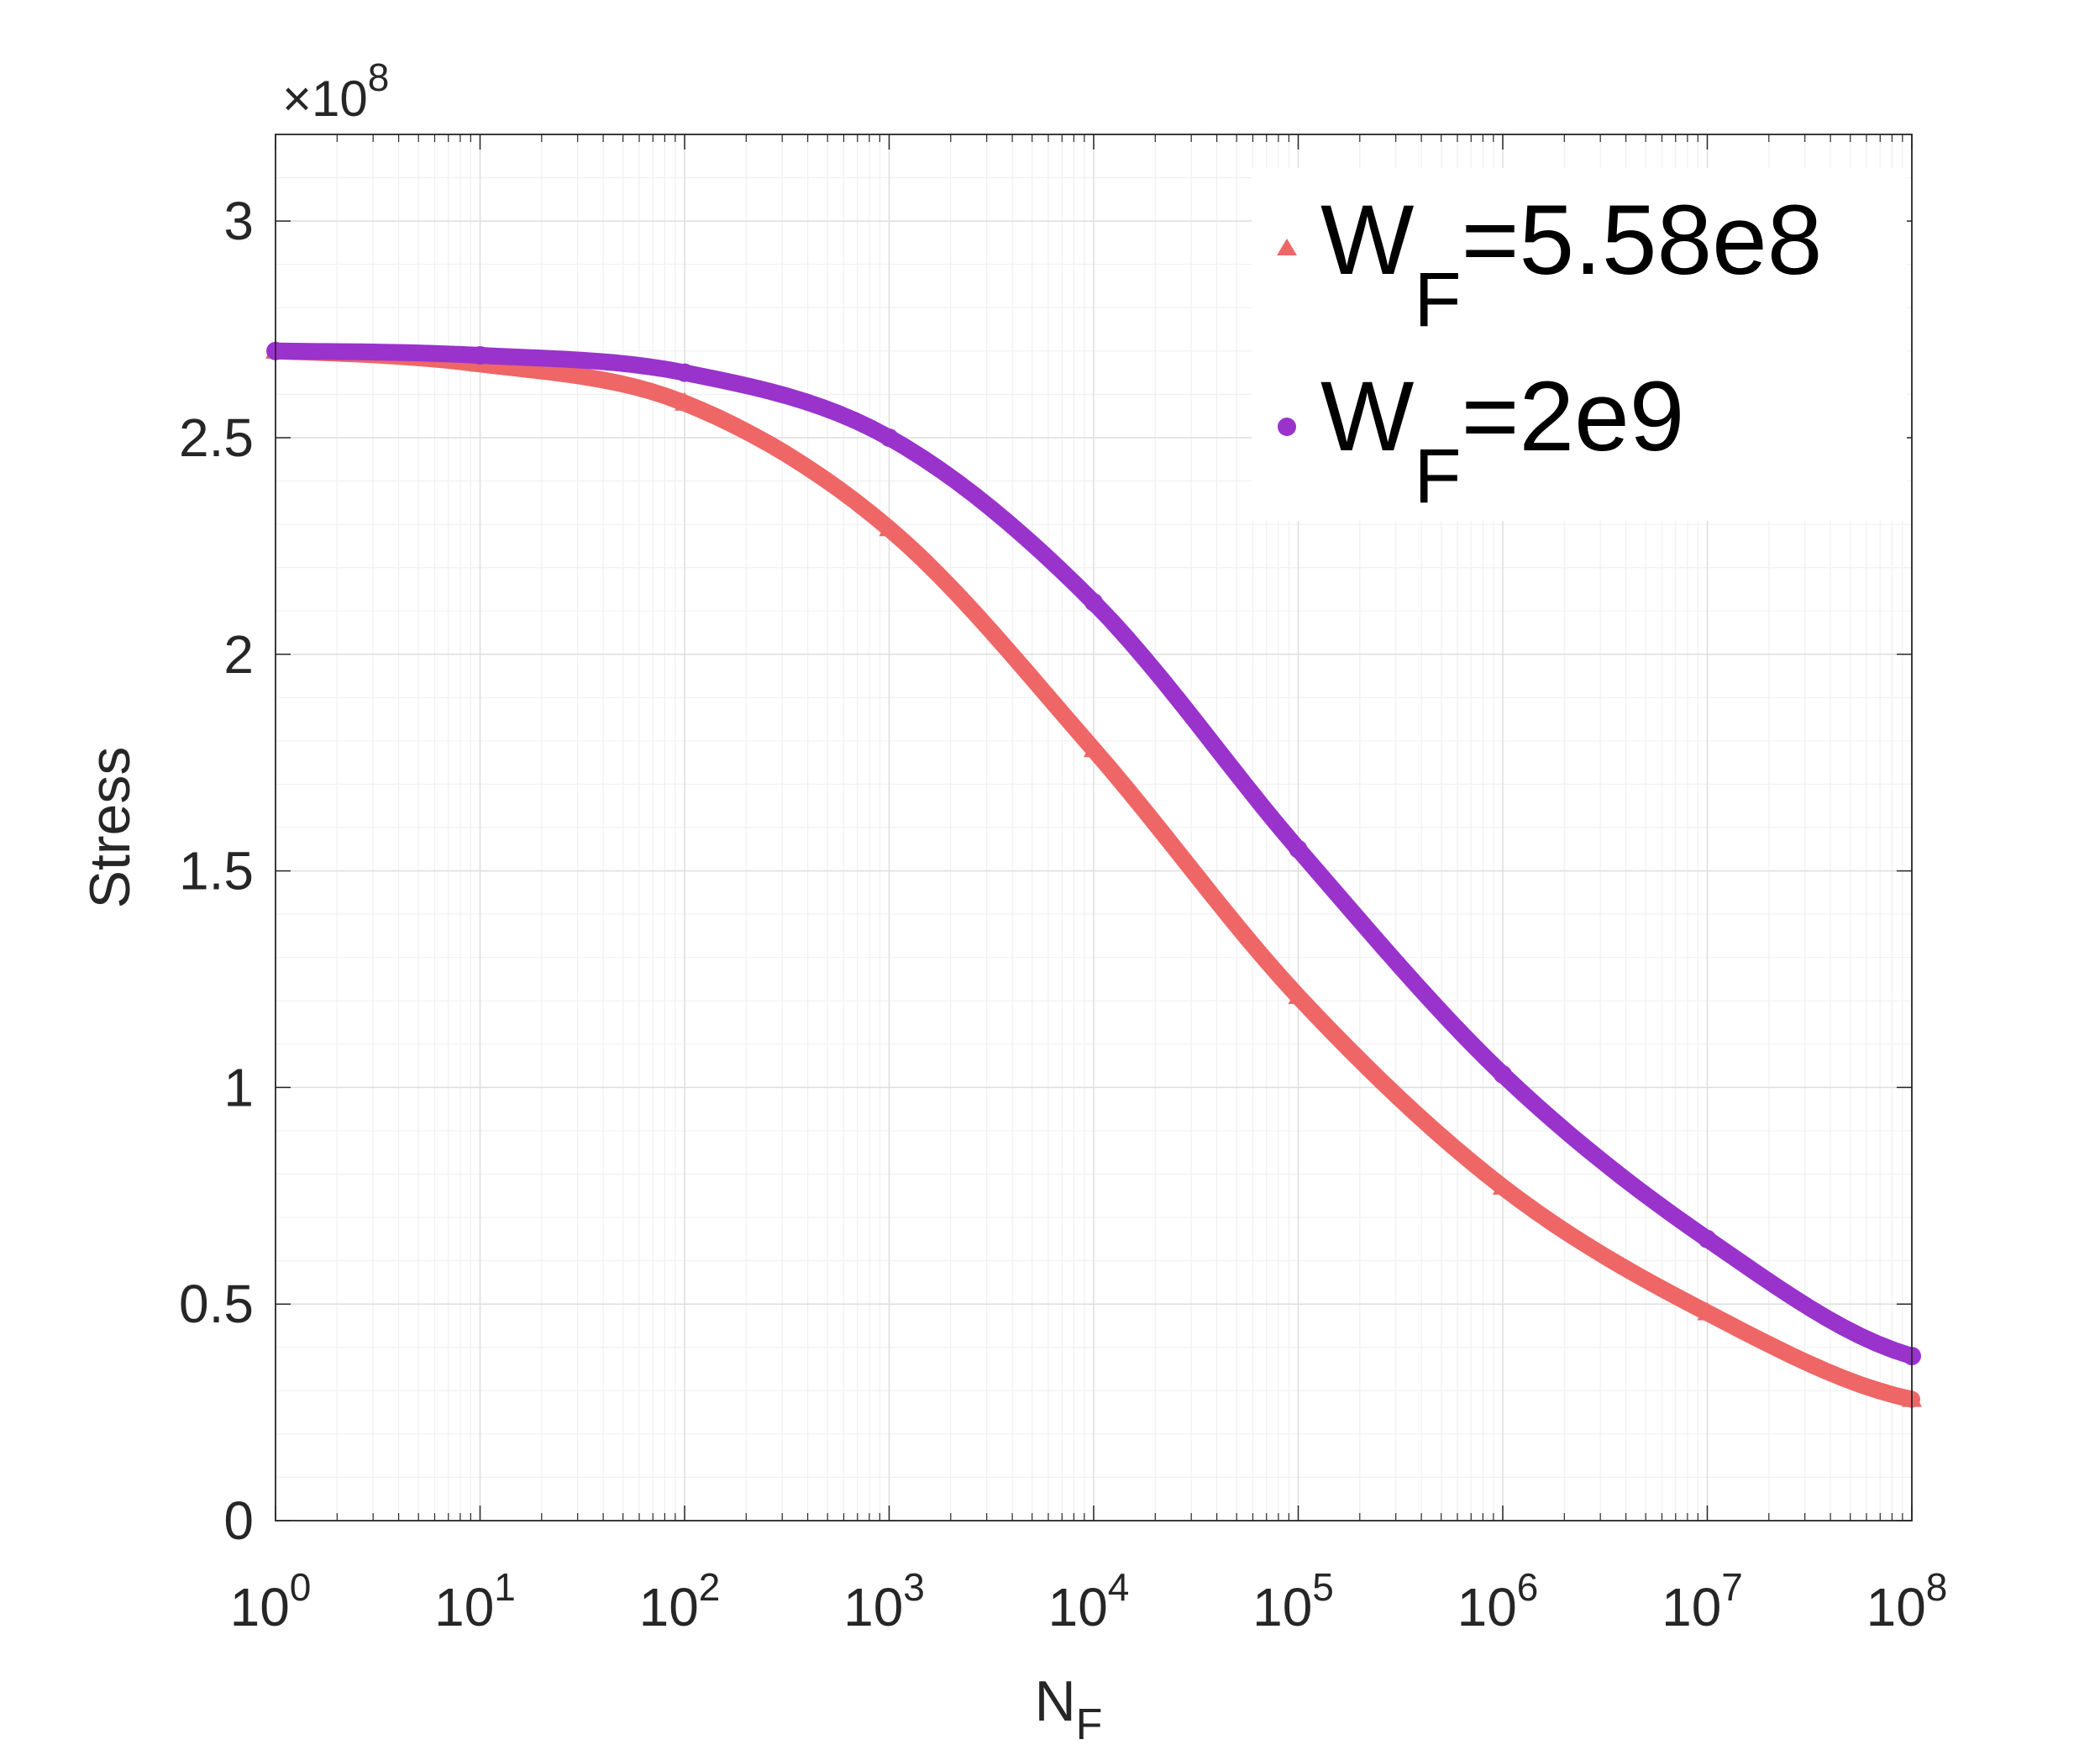 This screenshot has height=1750, width=2100. I want to click on y-tick-label: 2, so click(238, 654).